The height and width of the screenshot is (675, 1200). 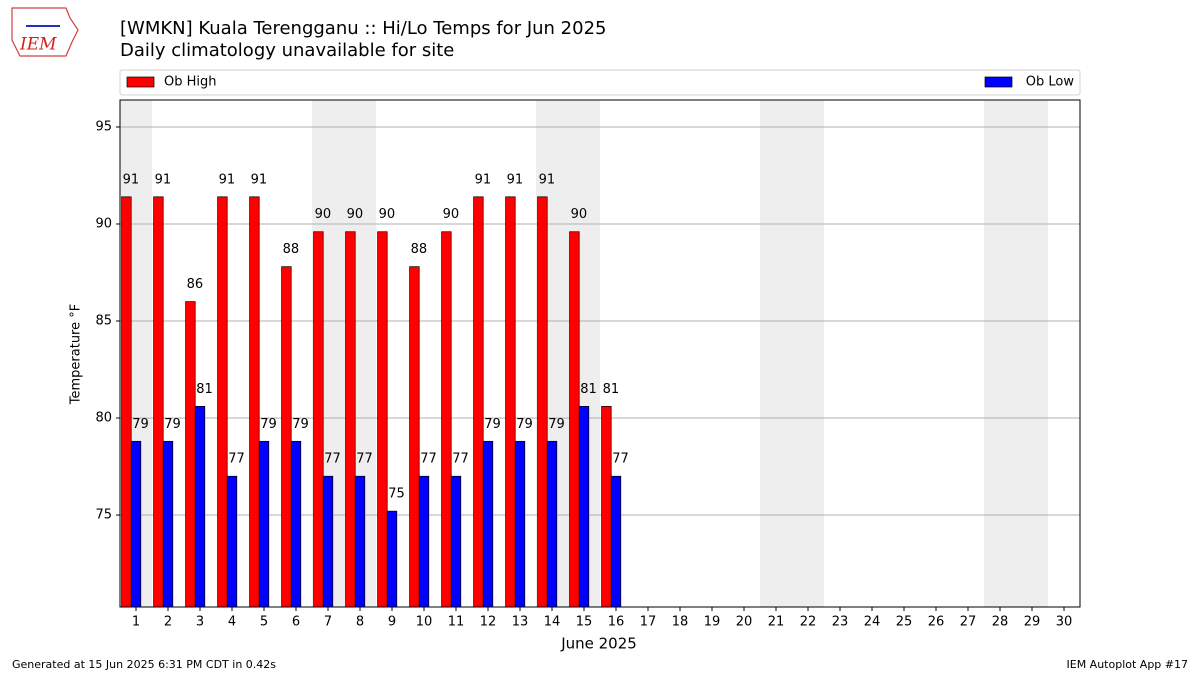 I want to click on x-tick-label: 30, so click(x=1064, y=622).